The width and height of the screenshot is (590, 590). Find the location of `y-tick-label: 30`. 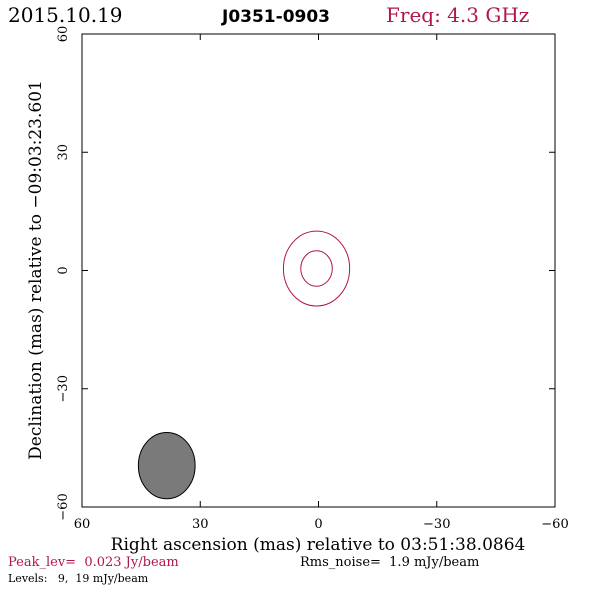

y-tick-label: 30 is located at coordinates (63, 152).